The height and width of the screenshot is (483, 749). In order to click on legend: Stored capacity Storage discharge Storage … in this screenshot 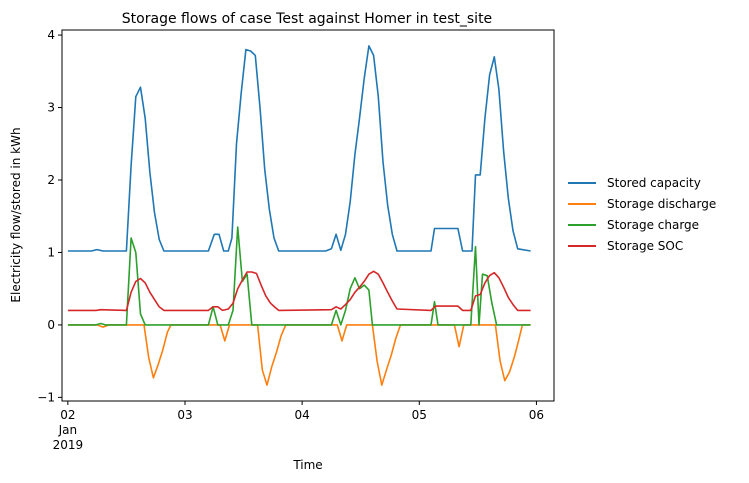, I will do `click(642, 214)`.